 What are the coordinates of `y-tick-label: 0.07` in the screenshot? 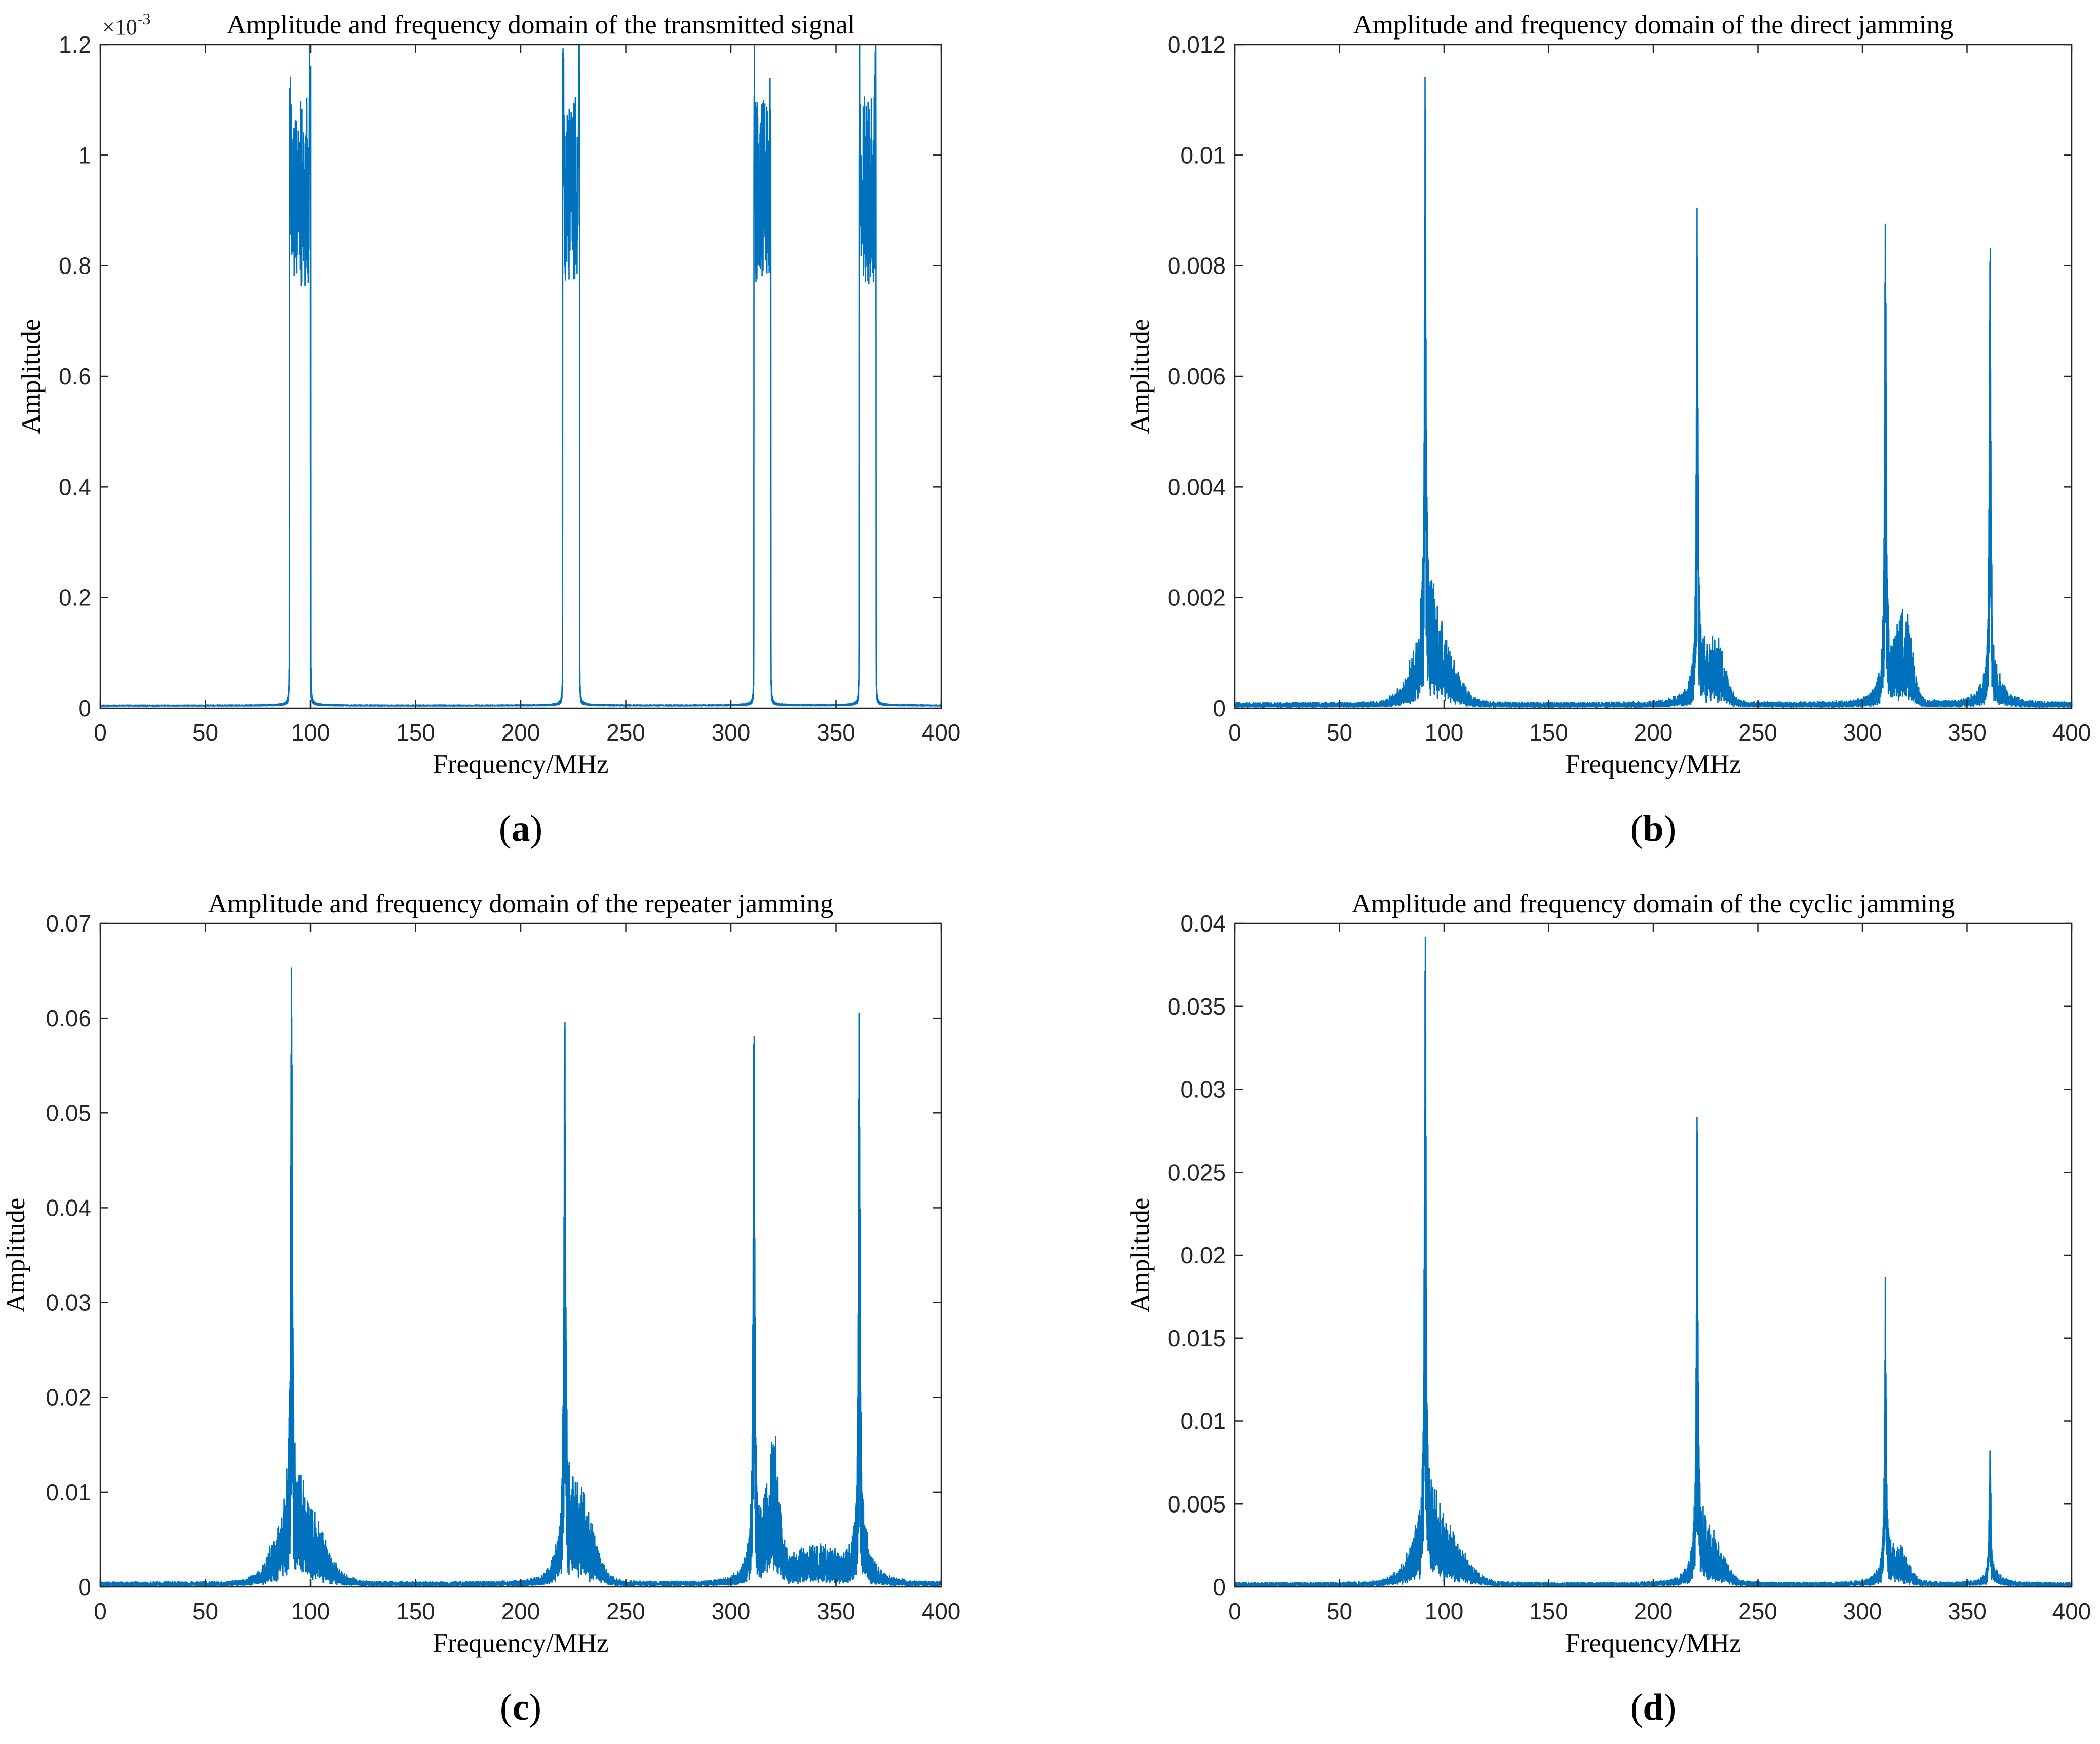 It's located at (68, 923).